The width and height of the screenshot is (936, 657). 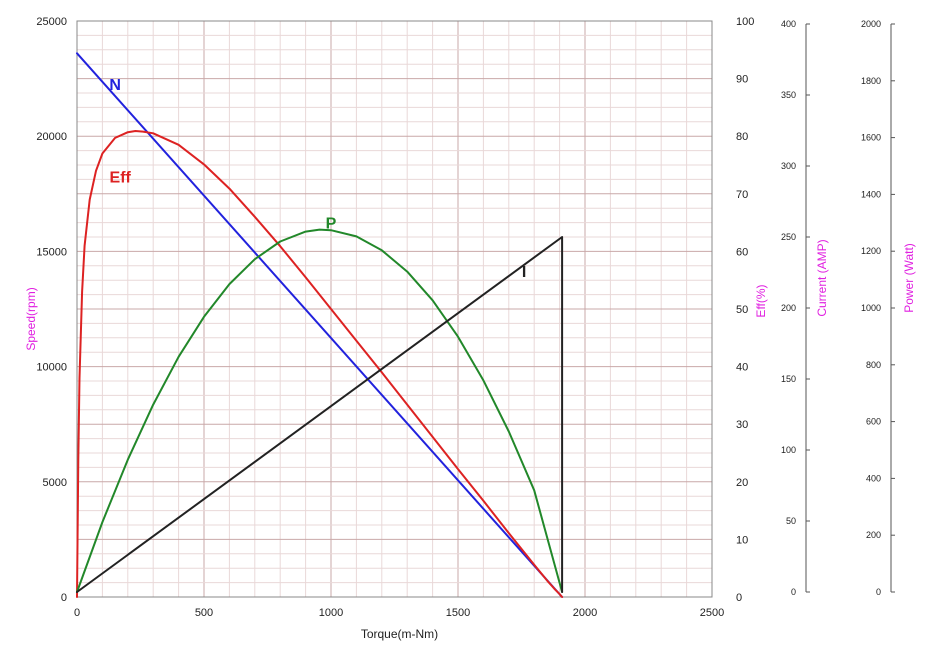 I want to click on x-tick-label: 500, so click(x=204, y=613).